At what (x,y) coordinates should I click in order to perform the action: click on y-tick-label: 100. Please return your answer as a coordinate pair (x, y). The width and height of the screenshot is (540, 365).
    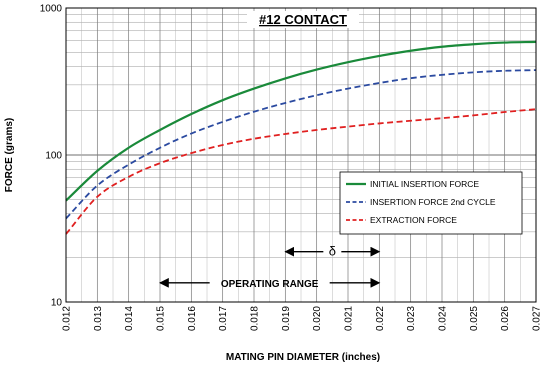
    Looking at the image, I should click on (53, 156).